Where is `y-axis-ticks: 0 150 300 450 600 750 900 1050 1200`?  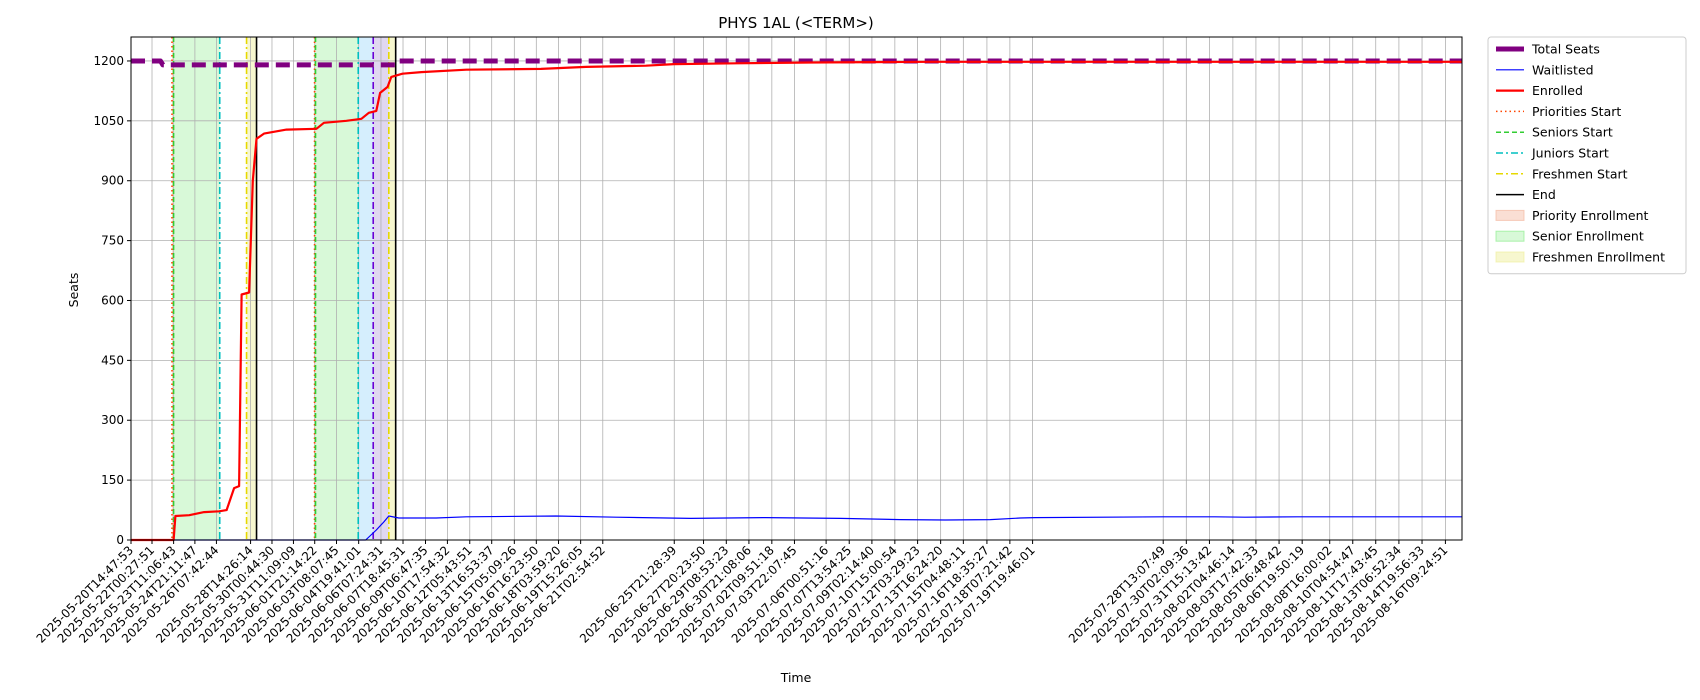 y-axis-ticks: 0 150 300 450 600 750 900 1050 1200 is located at coordinates (112, 300).